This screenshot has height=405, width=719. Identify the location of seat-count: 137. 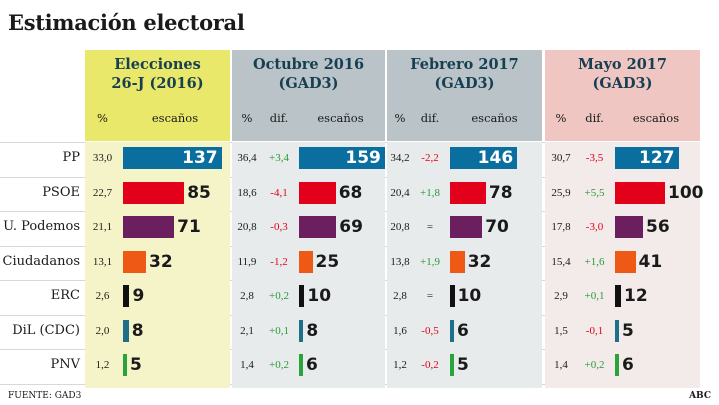
(200, 158).